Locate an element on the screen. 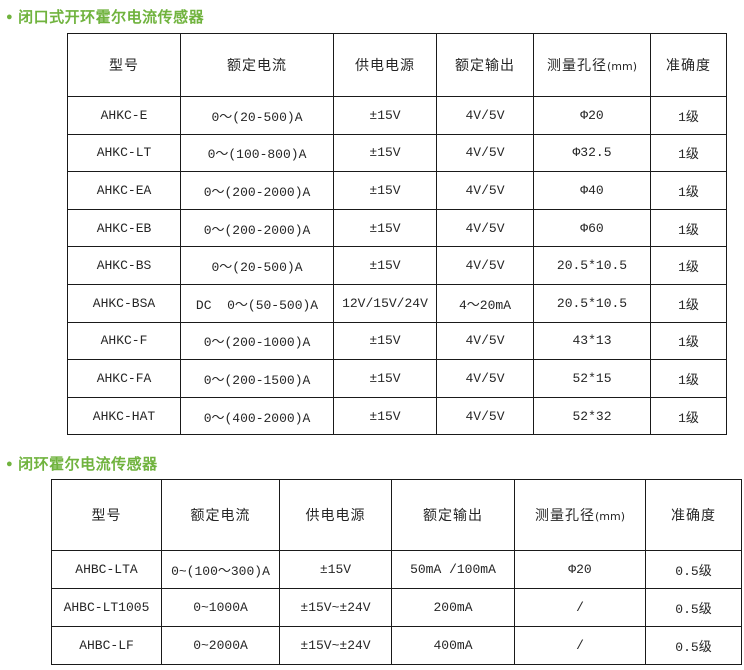 This screenshot has width=744, height=670. cell-rated-current: 0~2000A is located at coordinates (220, 645).